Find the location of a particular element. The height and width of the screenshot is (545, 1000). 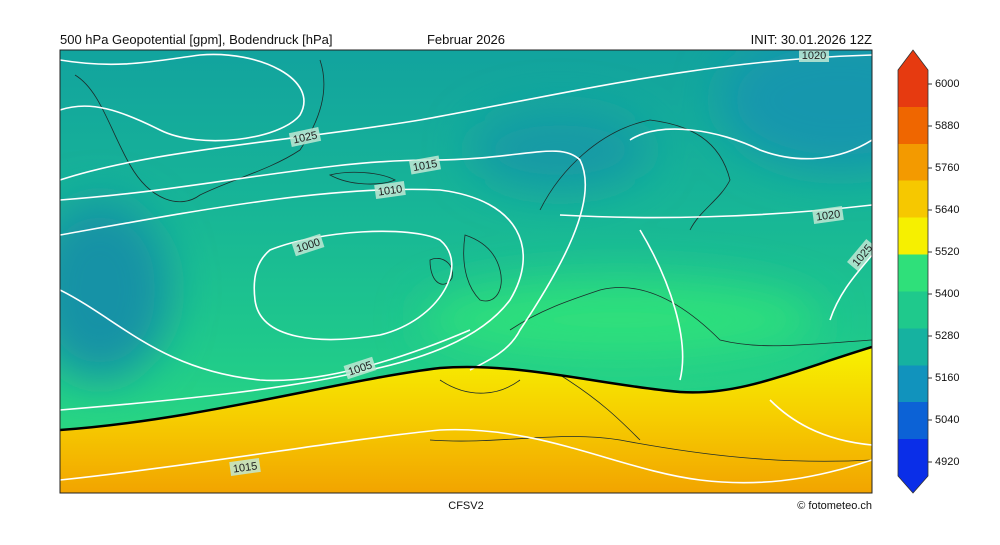

header-right: INIT: 30.01.2026 12Z is located at coordinates (811, 39).